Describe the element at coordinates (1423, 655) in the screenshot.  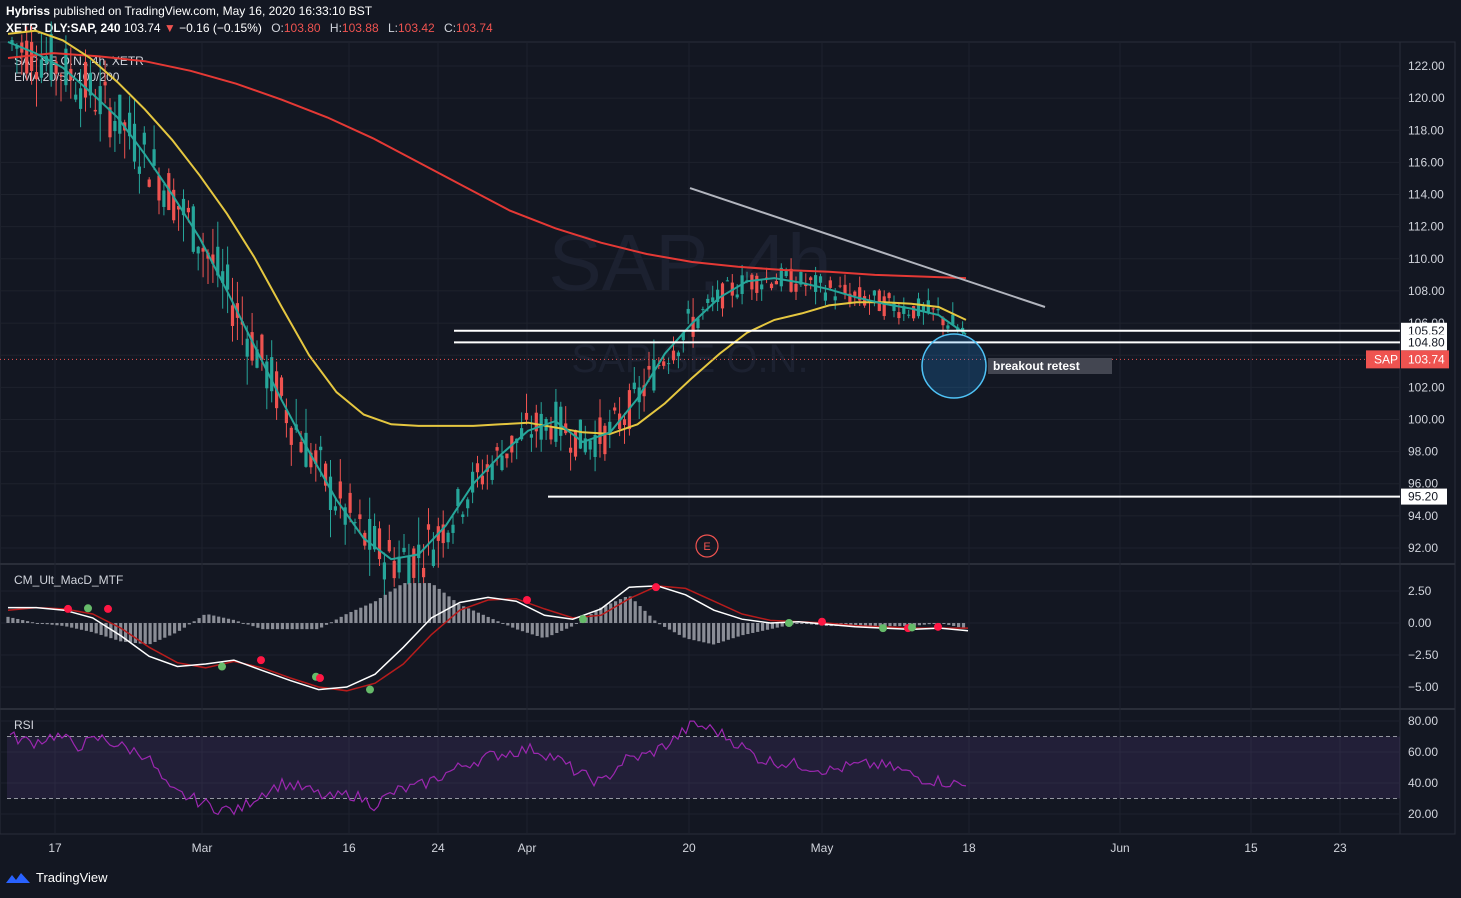
I see `macd-tick-label: −2.50` at that location.